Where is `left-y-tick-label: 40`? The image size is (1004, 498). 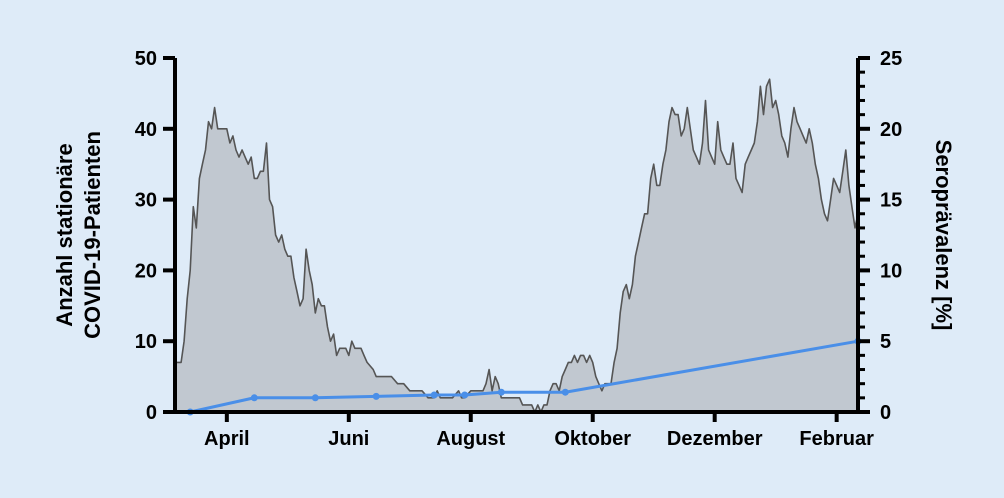
left-y-tick-label: 40 is located at coordinates (146, 130).